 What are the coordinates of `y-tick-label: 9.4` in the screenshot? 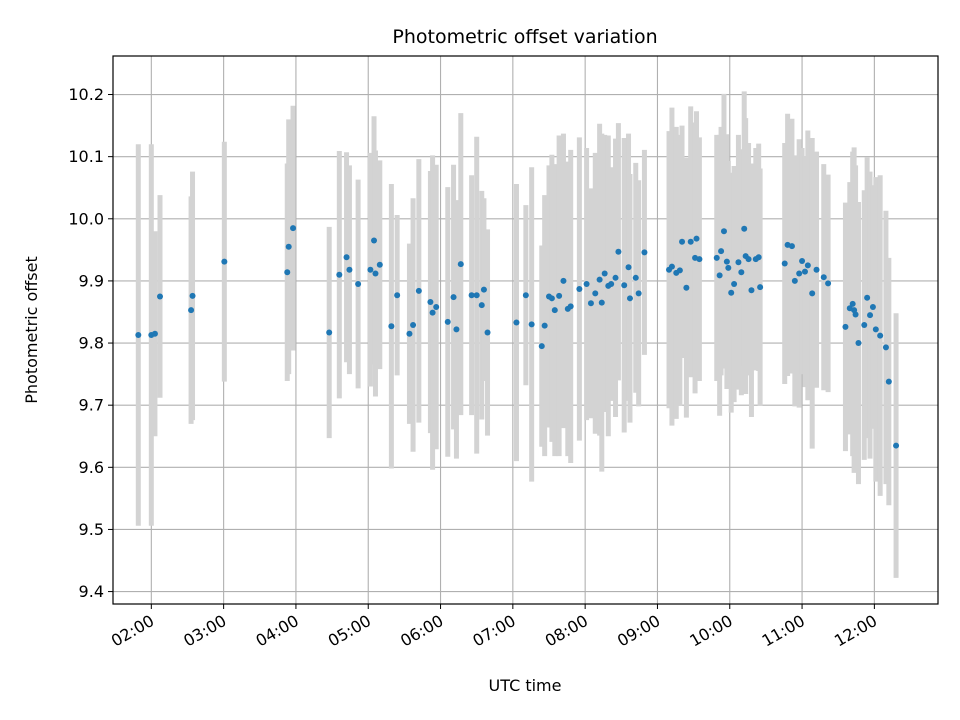 It's located at (91, 591).